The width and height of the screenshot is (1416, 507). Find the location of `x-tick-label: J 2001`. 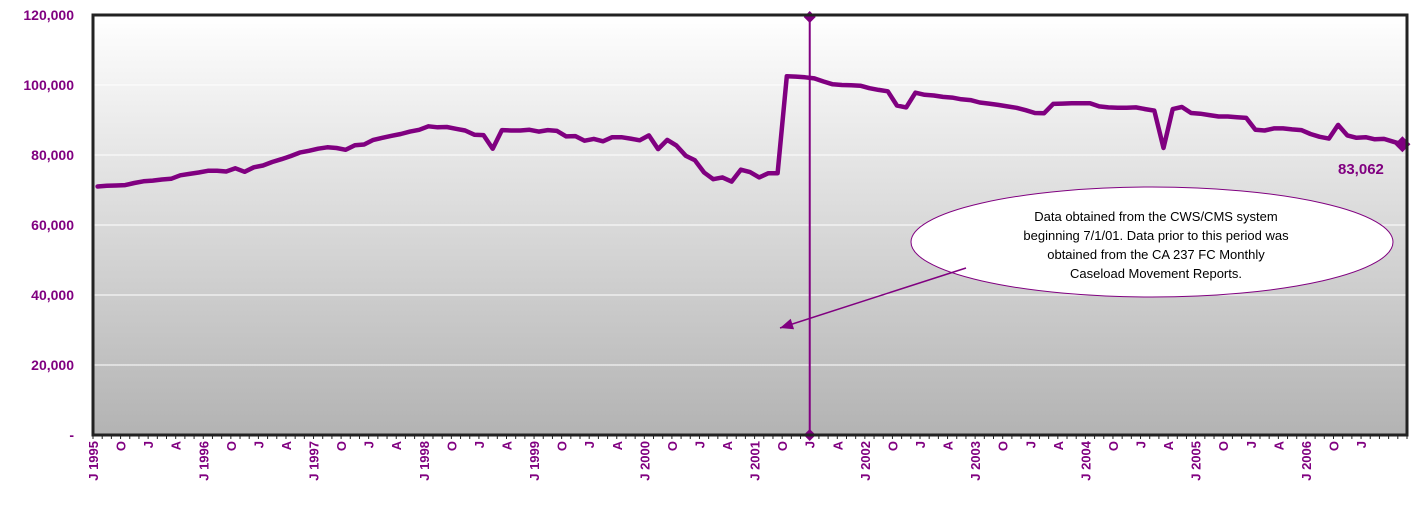

x-tick-label: J 2001 is located at coordinates (755, 461).